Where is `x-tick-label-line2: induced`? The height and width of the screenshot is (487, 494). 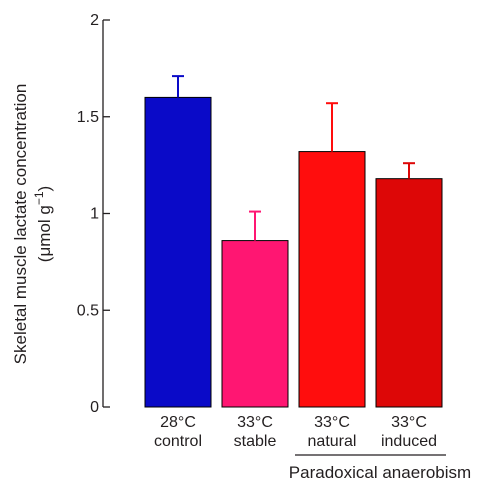 x-tick-label-line2: induced is located at coordinates (409, 441).